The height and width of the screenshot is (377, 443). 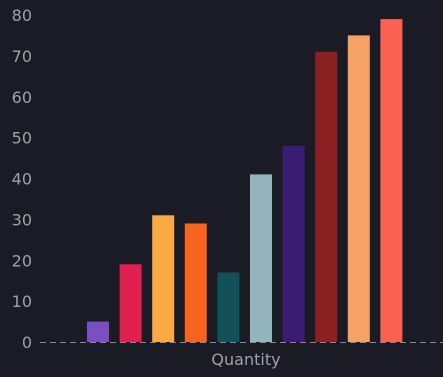 What do you see at coordinates (22, 15) in the screenshot?
I see `y-tick-label: 80` at bounding box center [22, 15].